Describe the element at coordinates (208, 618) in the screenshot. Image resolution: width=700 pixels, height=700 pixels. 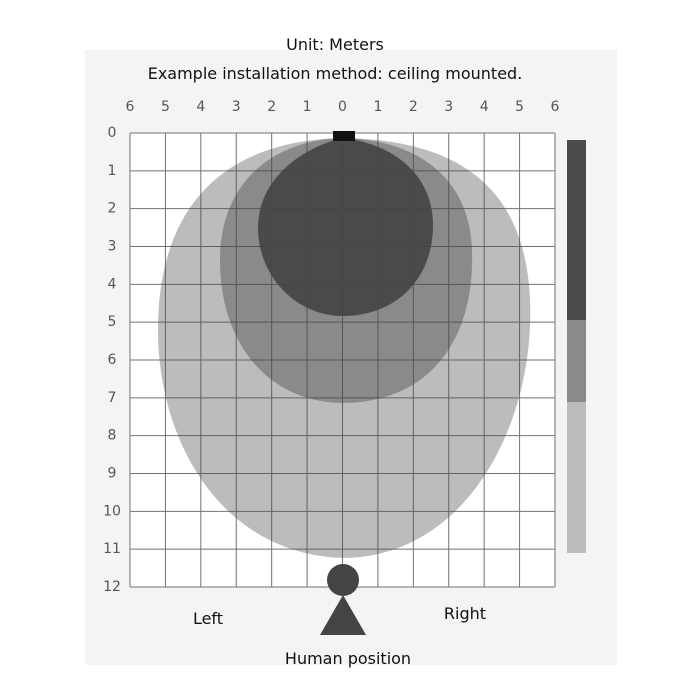
I see `left-label: Left` at that location.